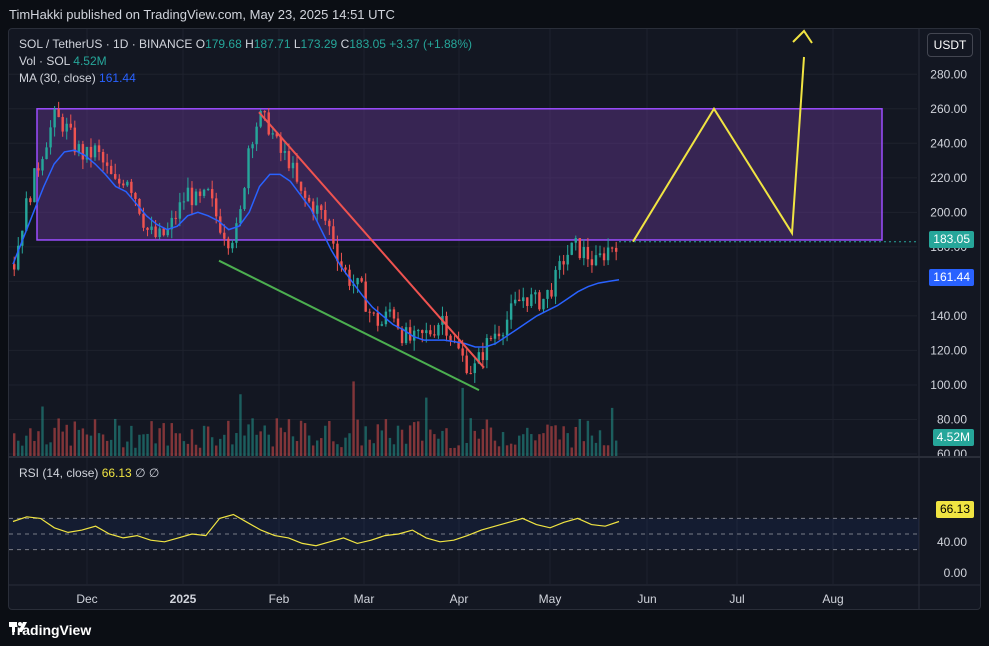 Image resolution: width=989 pixels, height=646 pixels. What do you see at coordinates (802, 36) in the screenshot?
I see `projection-arrowhead` at bounding box center [802, 36].